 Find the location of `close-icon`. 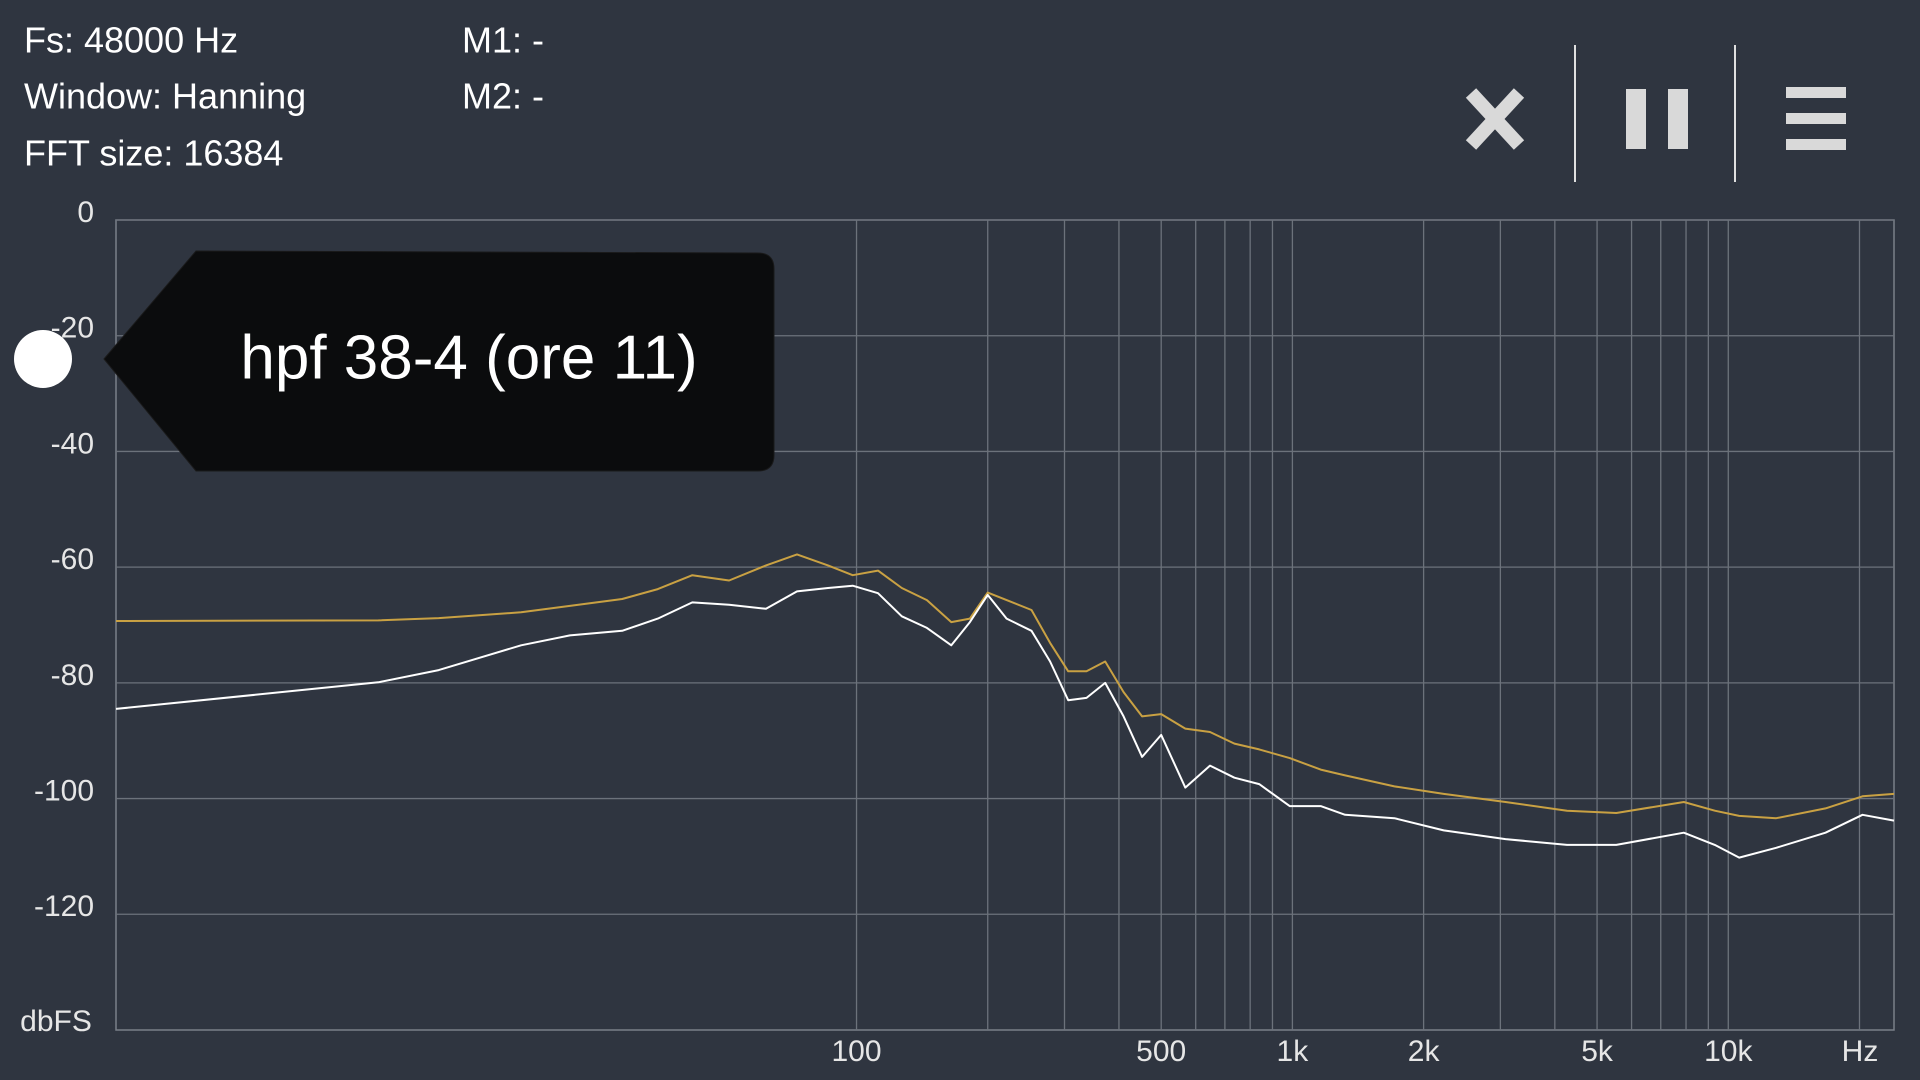

close-icon is located at coordinates (1495, 119).